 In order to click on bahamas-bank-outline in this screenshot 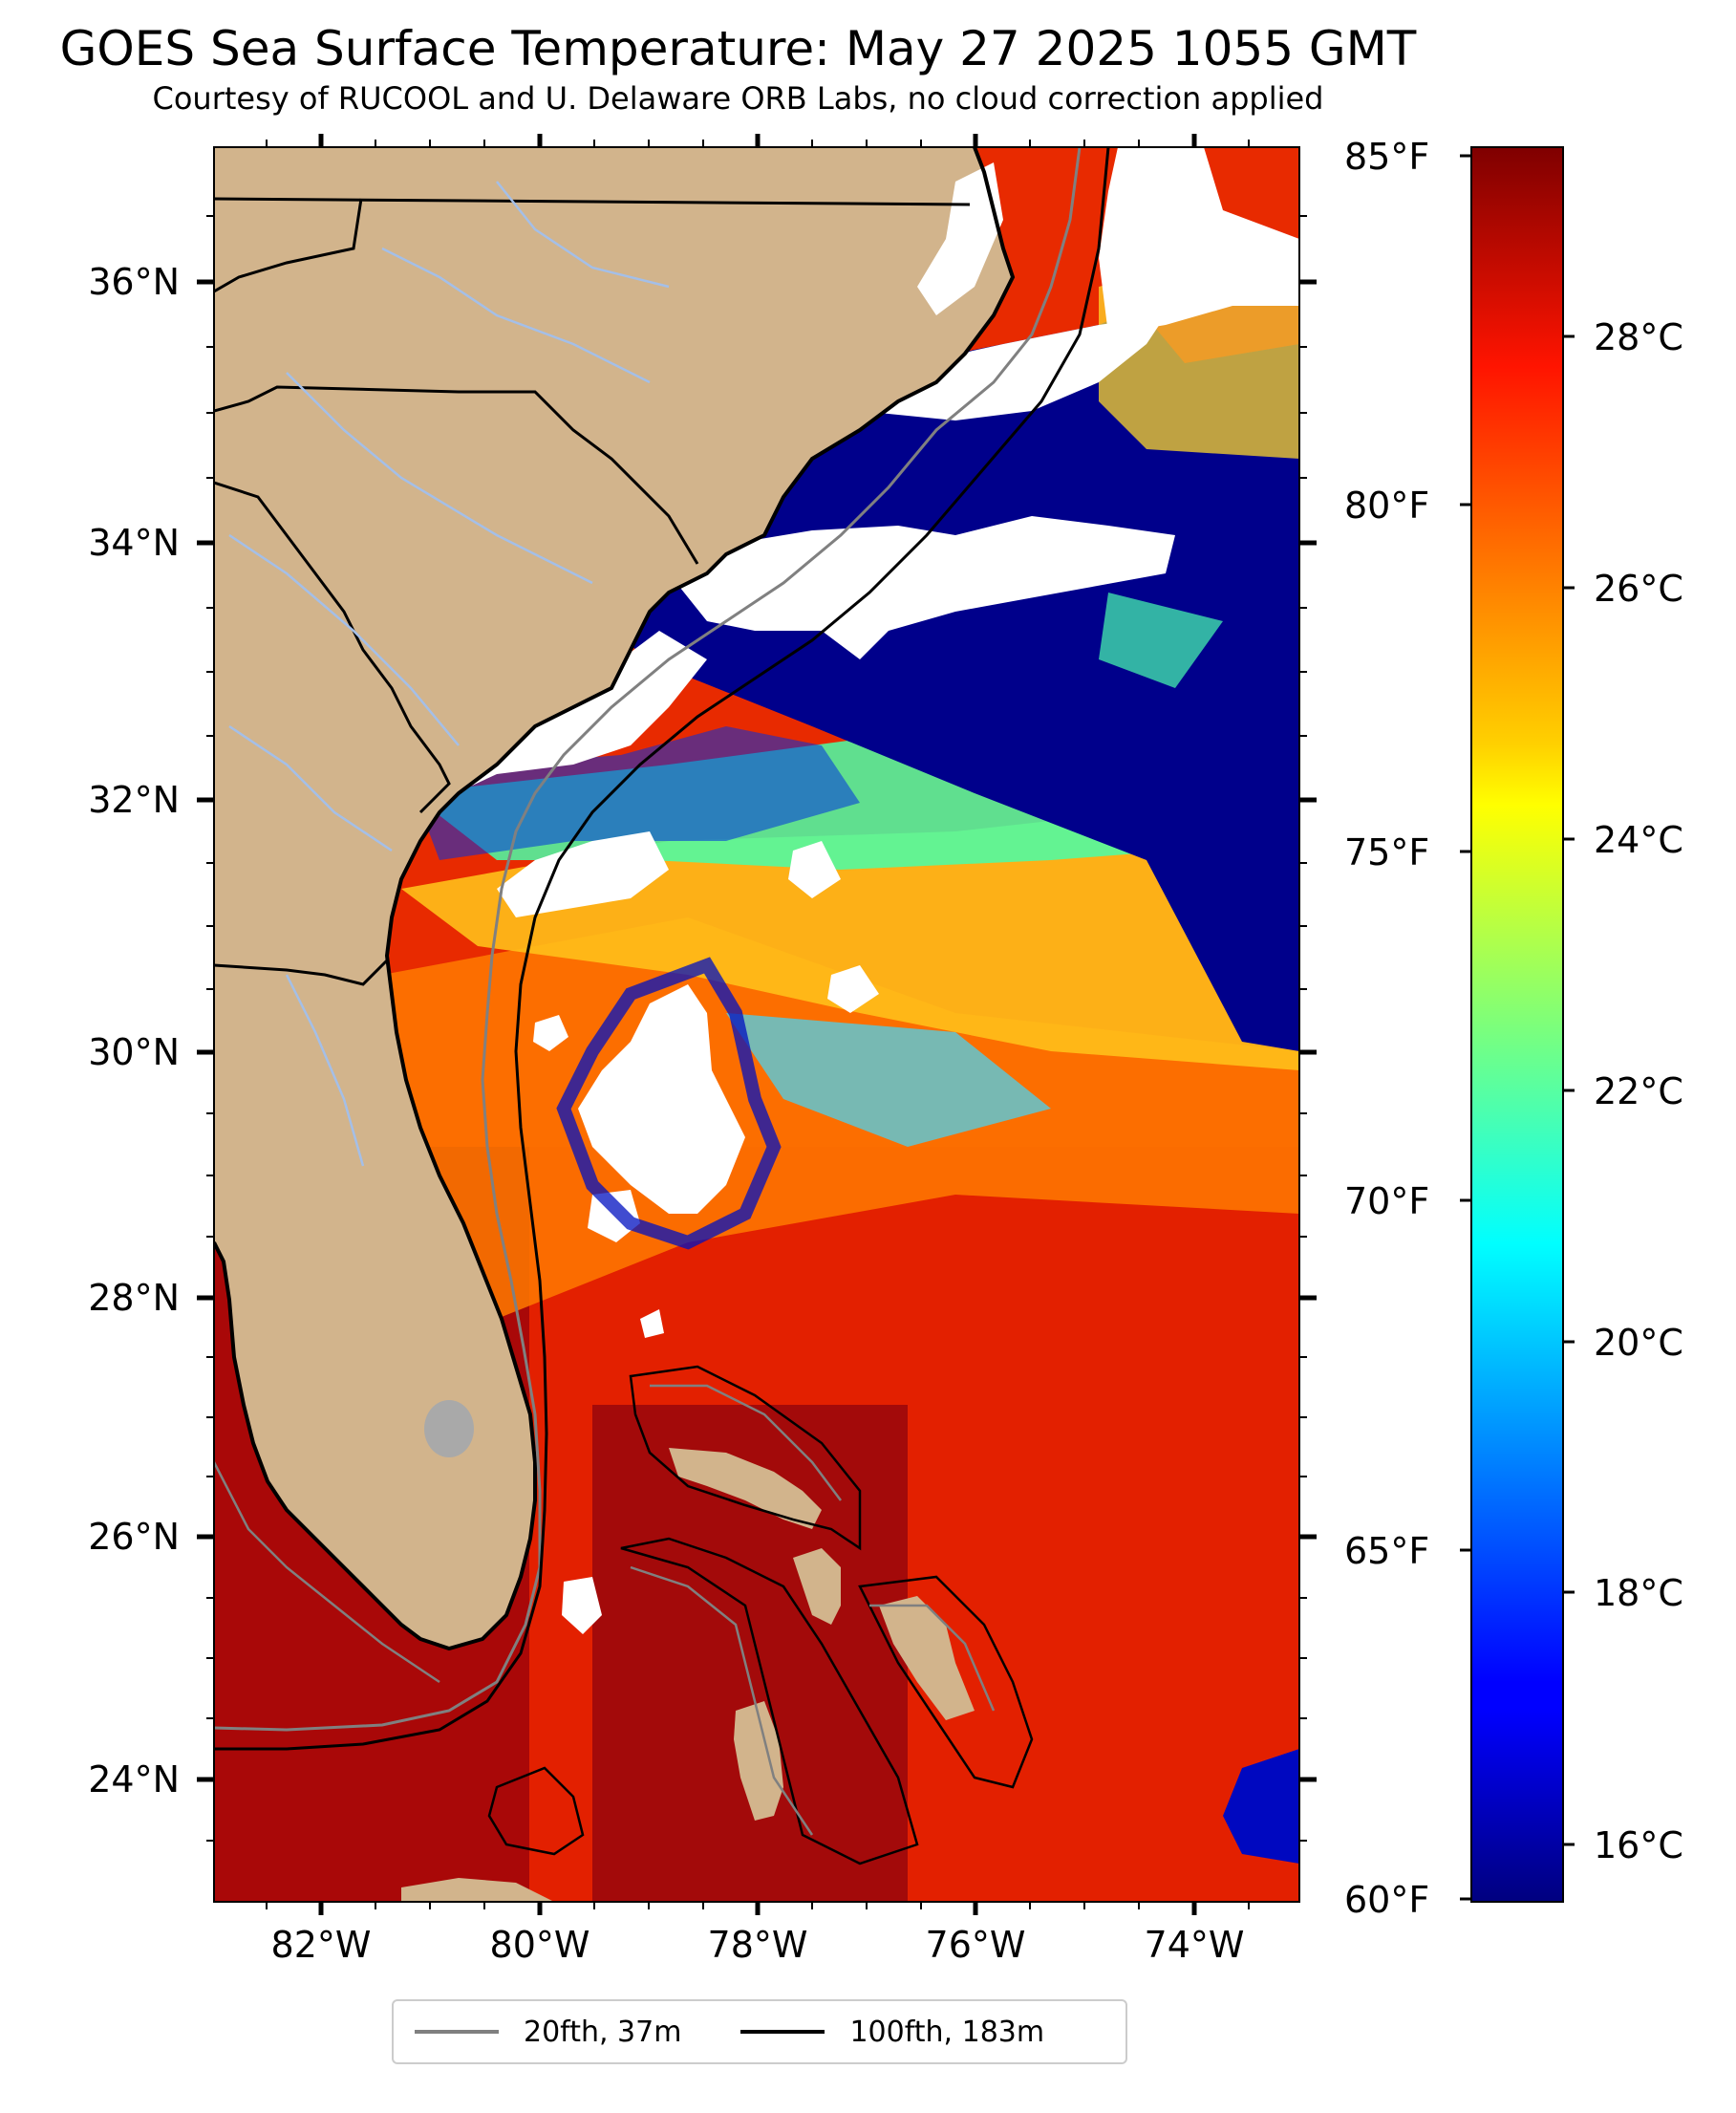, I will do `click(827, 1615)`.